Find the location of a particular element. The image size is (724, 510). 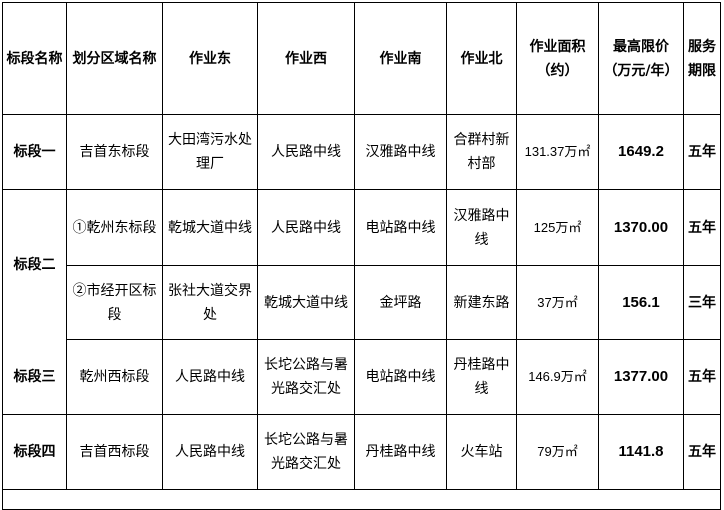

header-segment-name: 标段名称 is located at coordinates (34, 58).